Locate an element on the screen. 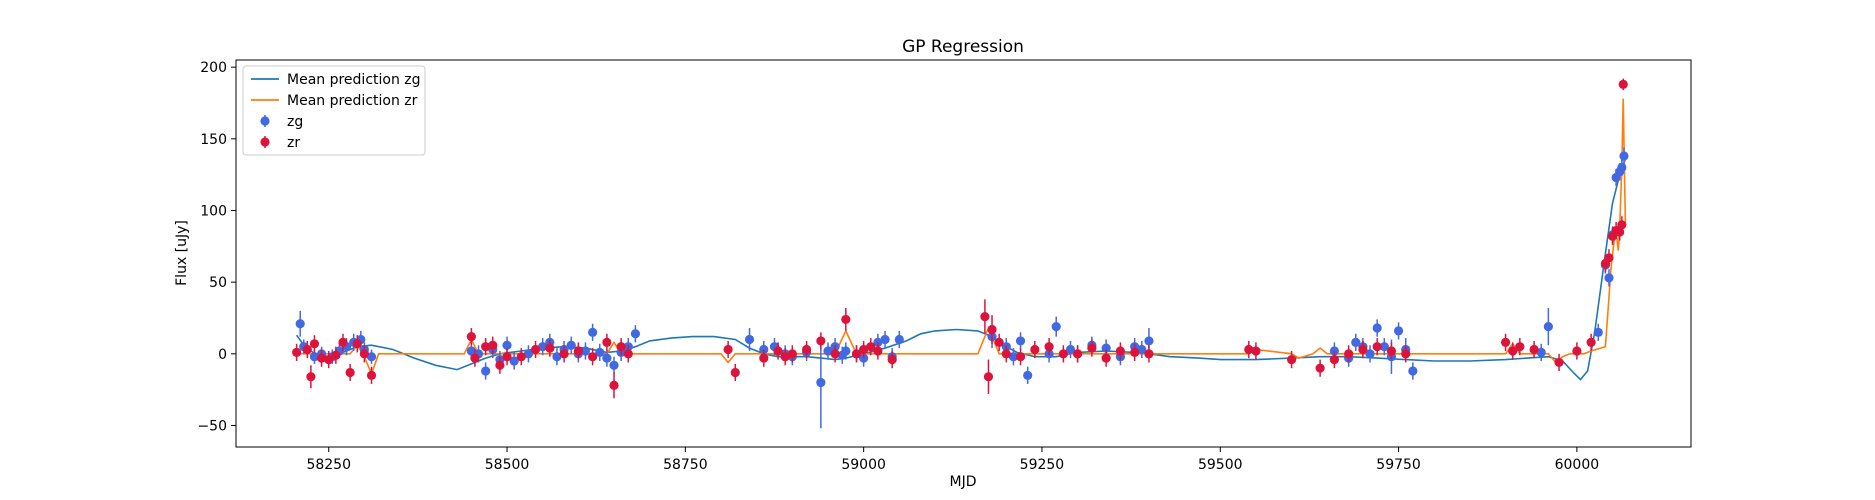 This screenshot has height=500, width=1875. x-axis-label: MJD is located at coordinates (963, 482).